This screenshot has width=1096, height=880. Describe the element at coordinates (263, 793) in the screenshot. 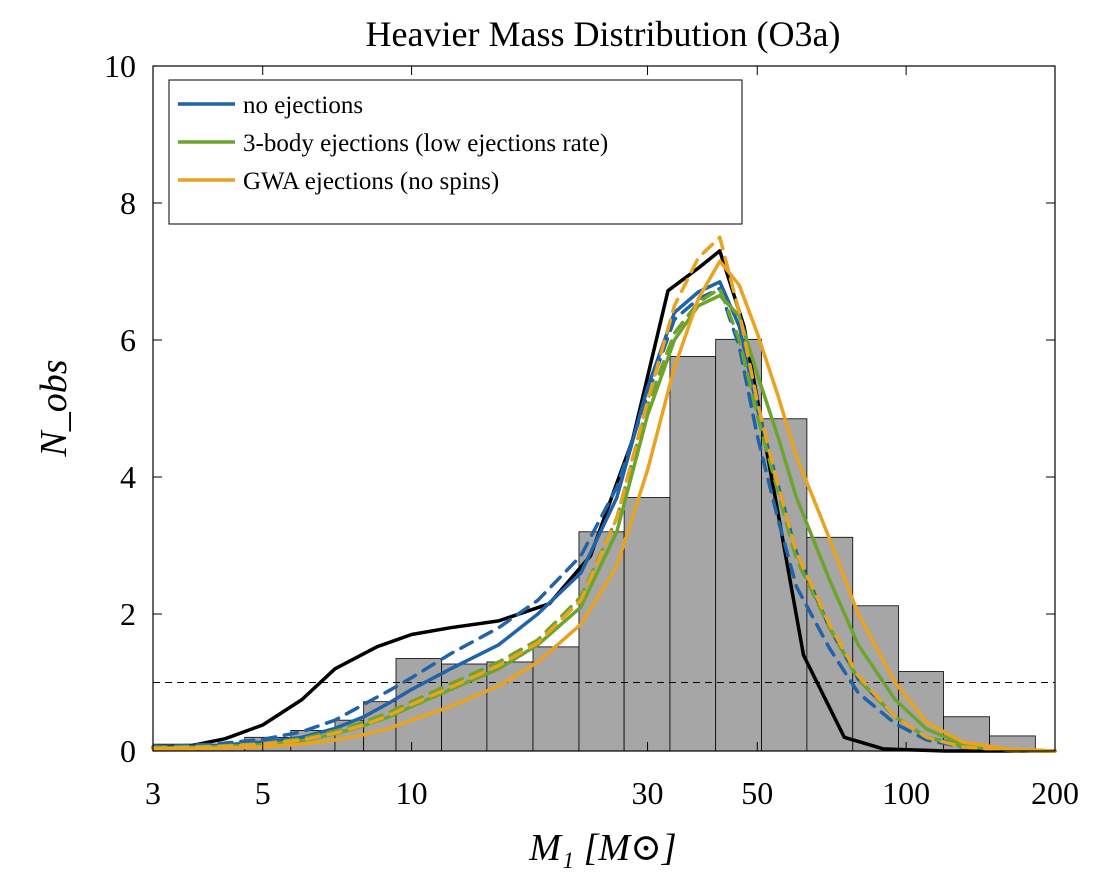

I see `x-tick-label-1: 5` at that location.